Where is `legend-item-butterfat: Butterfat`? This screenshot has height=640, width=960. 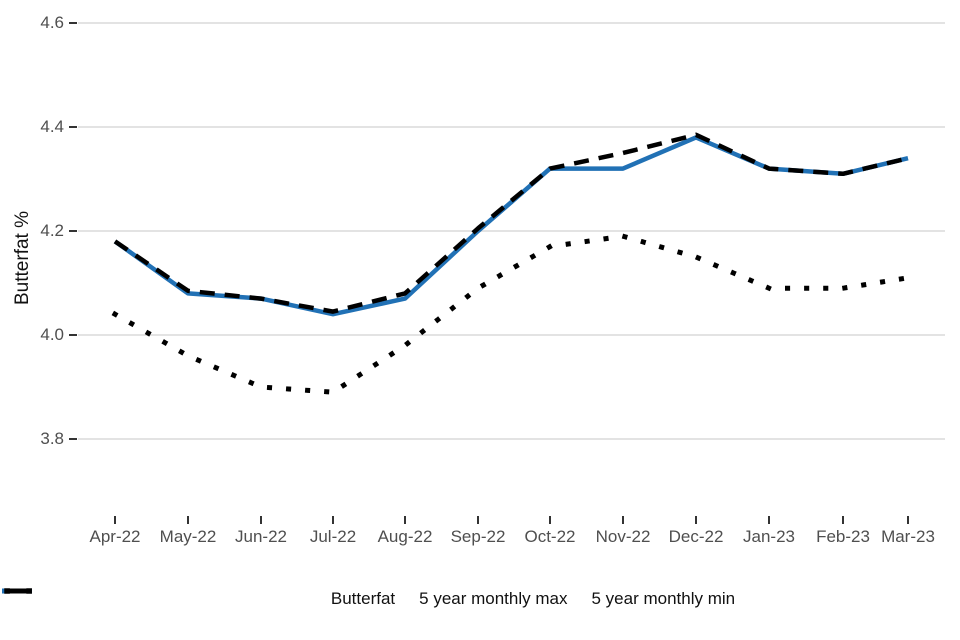 legend-item-butterfat: Butterfat is located at coordinates (199, 598).